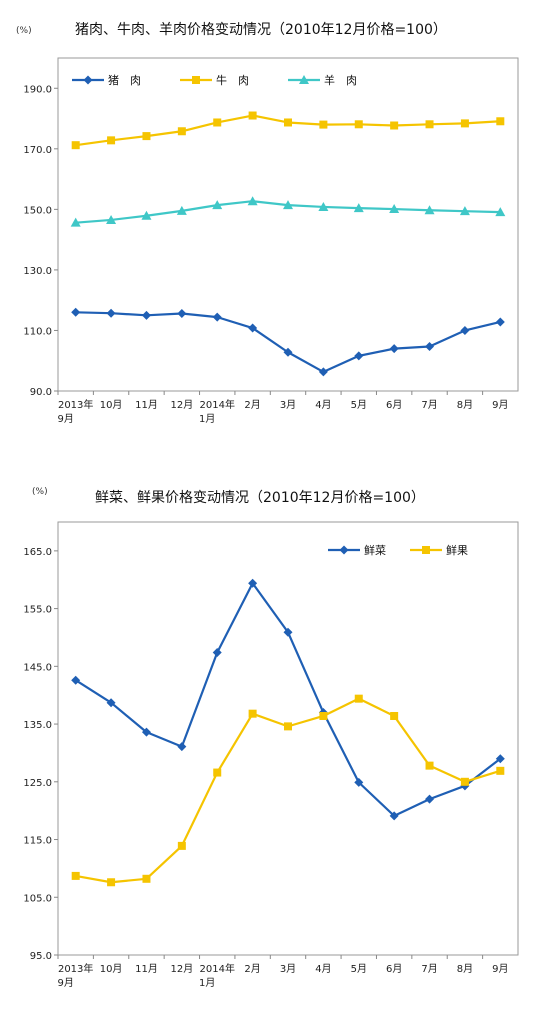  Describe the element at coordinates (394, 969) in the screenshot. I see `produce-x-tick-label: 6月` at that location.